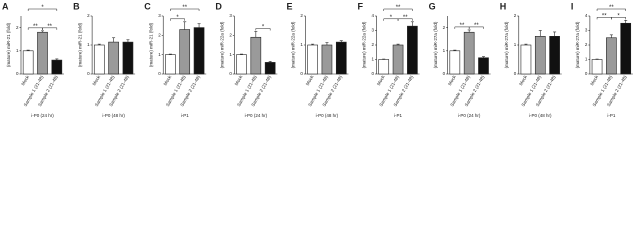 This screenshot has width=640, height=240. I want to click on panel-label: B, so click(76, 6).